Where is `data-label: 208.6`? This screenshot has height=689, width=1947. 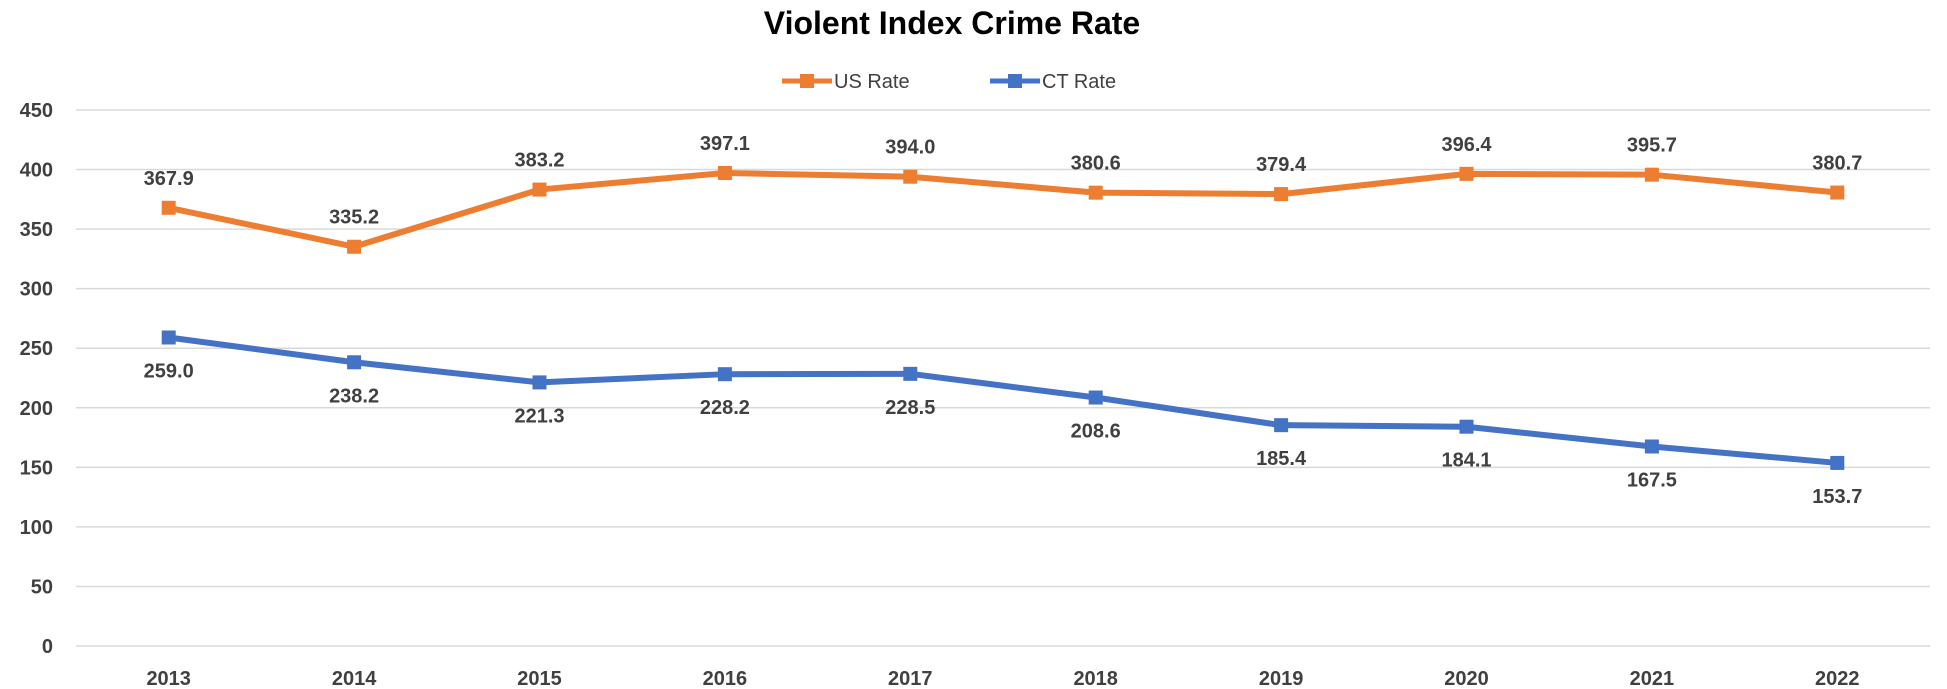 data-label: 208.6 is located at coordinates (1096, 432).